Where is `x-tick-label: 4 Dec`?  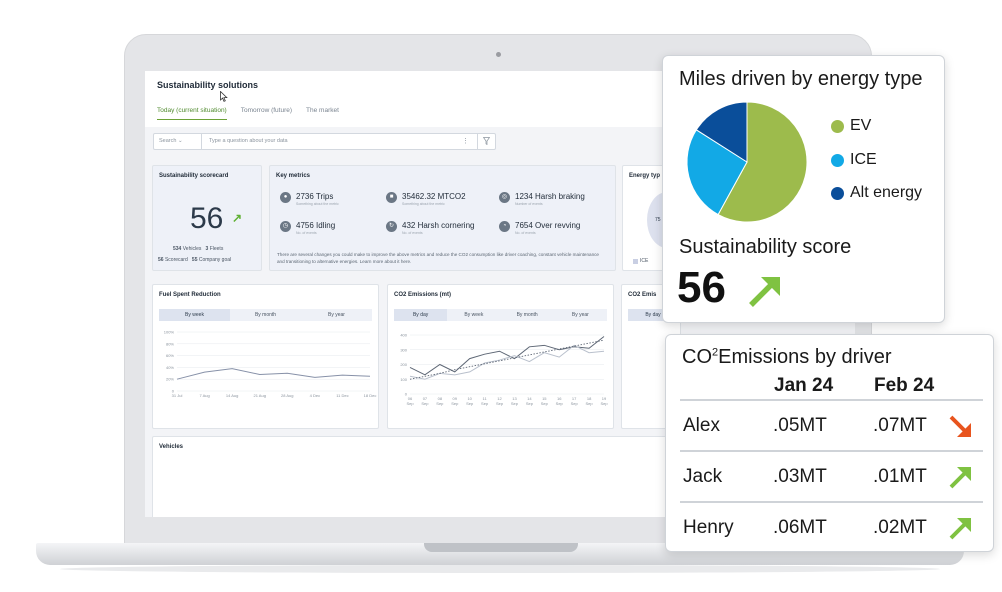 x-tick-label: 4 Dec is located at coordinates (315, 395).